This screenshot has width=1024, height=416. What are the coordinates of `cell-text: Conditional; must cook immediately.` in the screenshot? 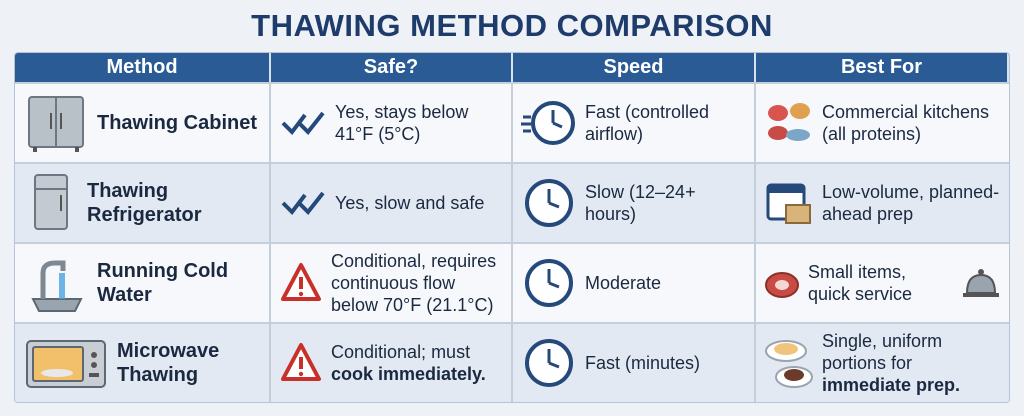 It's located at (417, 363).